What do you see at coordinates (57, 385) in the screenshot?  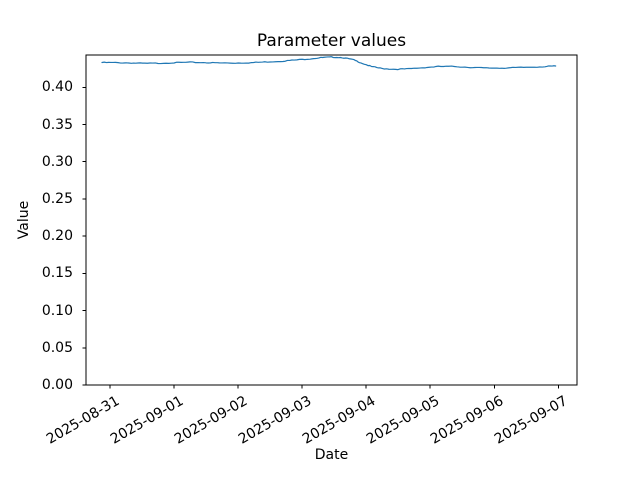 I see `y-tick-label: 0.00` at bounding box center [57, 385].